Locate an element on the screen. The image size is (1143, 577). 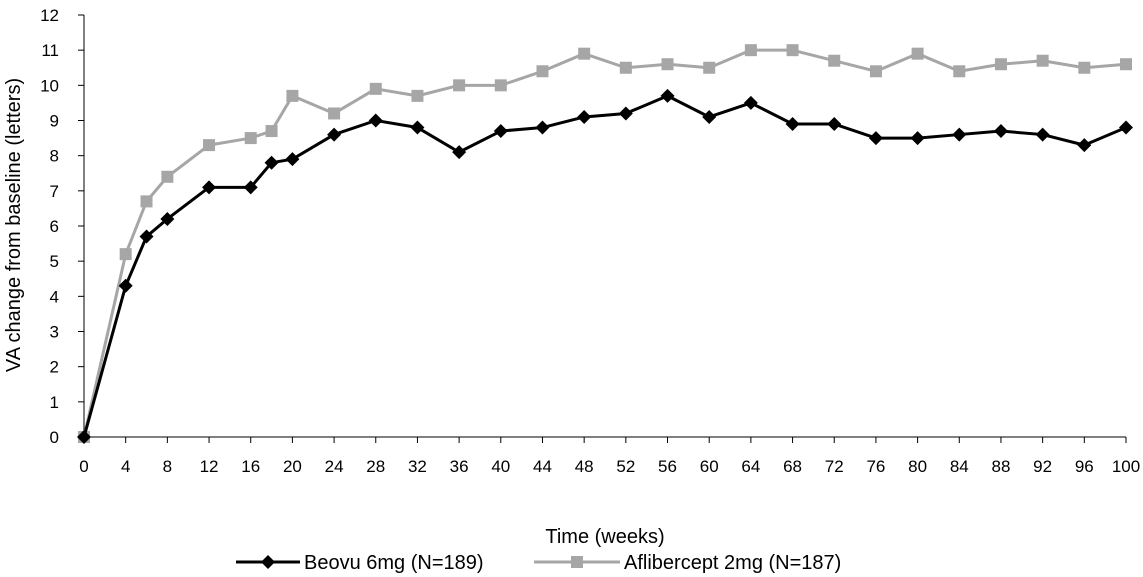
x-tick-label: 52 is located at coordinates (625, 466).